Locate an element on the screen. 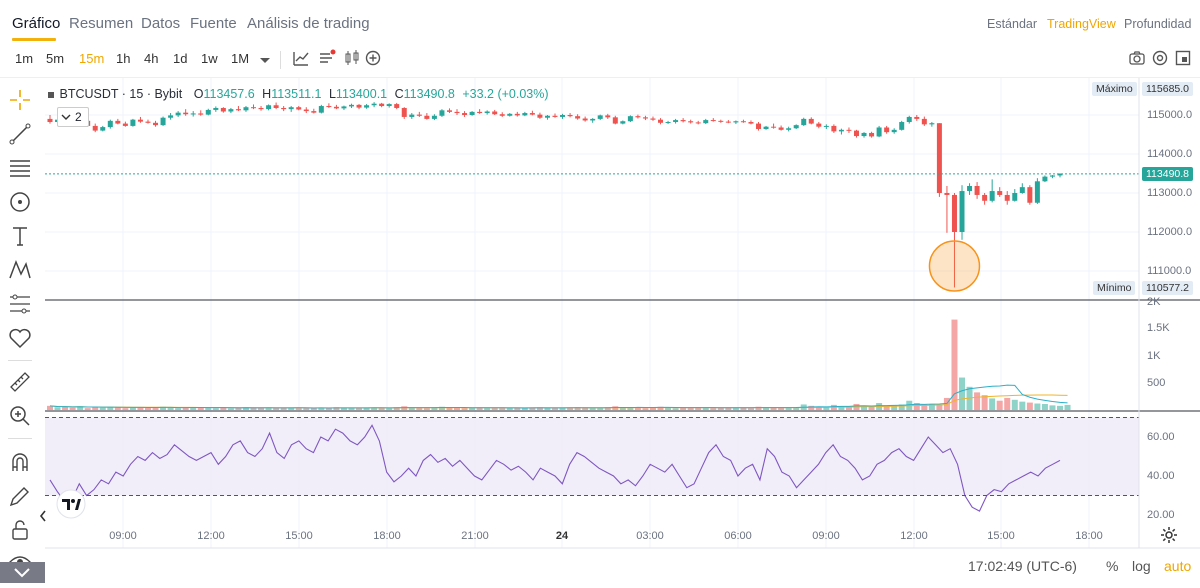 The width and height of the screenshot is (1200, 588). magnet-icon is located at coordinates (20, 462).